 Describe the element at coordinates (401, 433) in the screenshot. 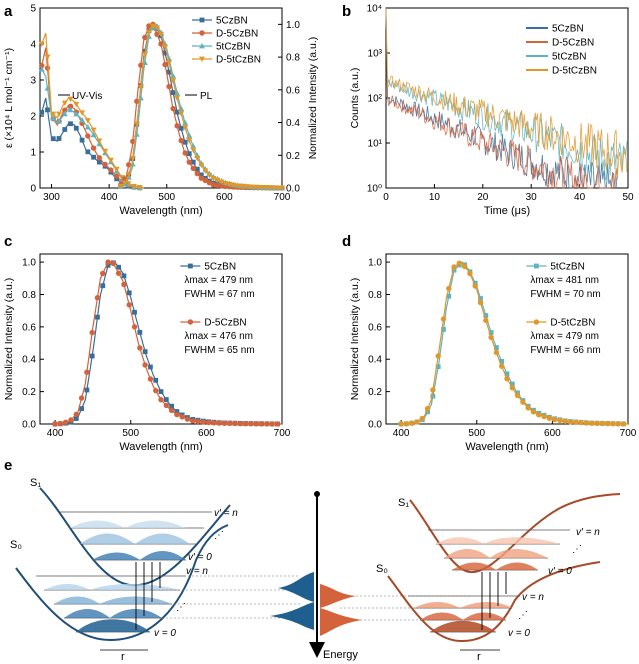

I see `x-tick-label: 400` at that location.